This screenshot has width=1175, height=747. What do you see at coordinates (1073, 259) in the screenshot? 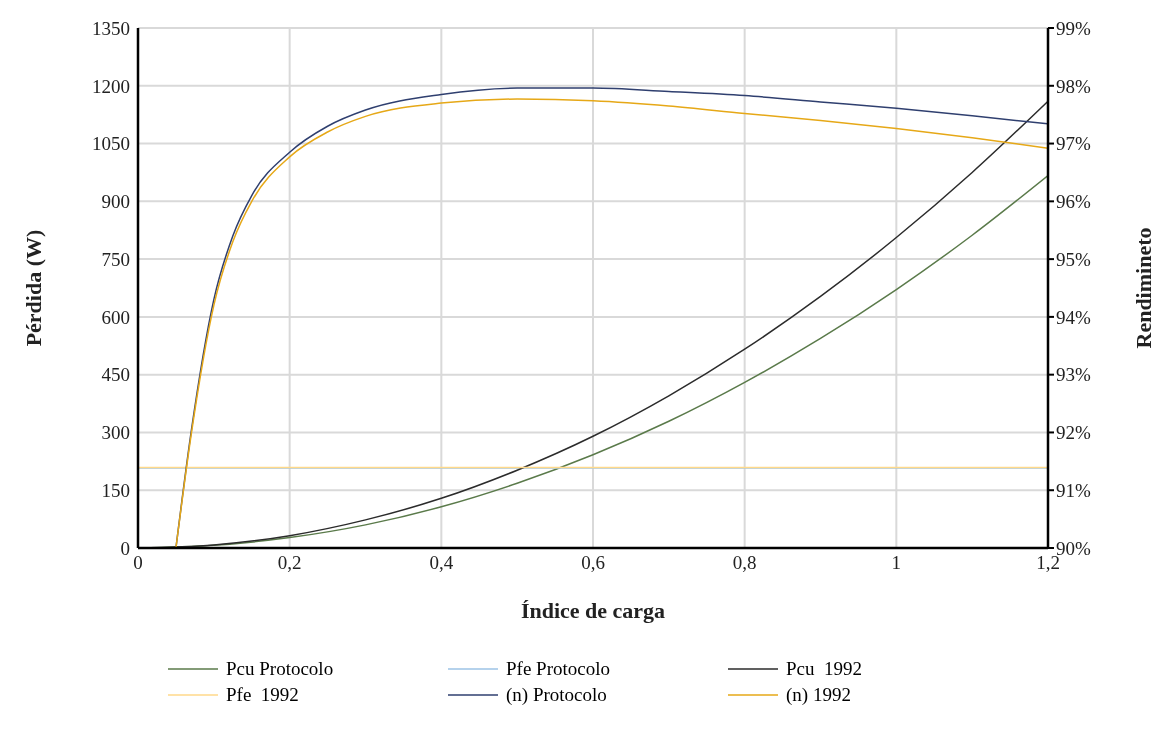
I see `y2-tick-label: 95%` at bounding box center [1073, 259].